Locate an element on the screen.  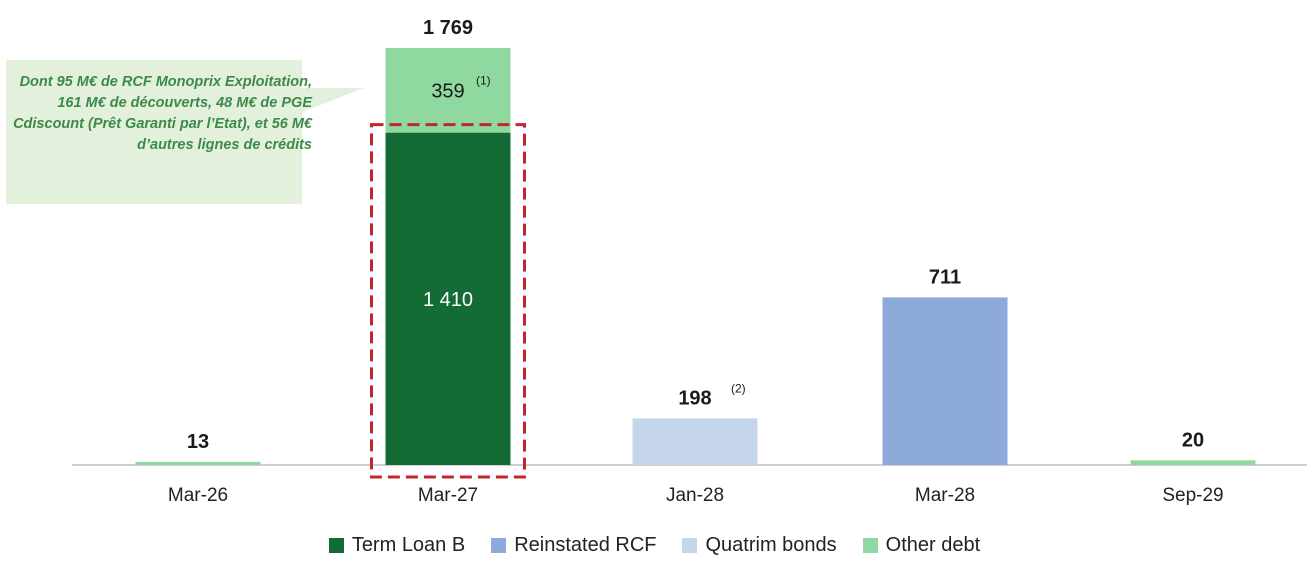
legend-item-reinstated-rcf: Reinstated RCF is located at coordinates (573, 545).